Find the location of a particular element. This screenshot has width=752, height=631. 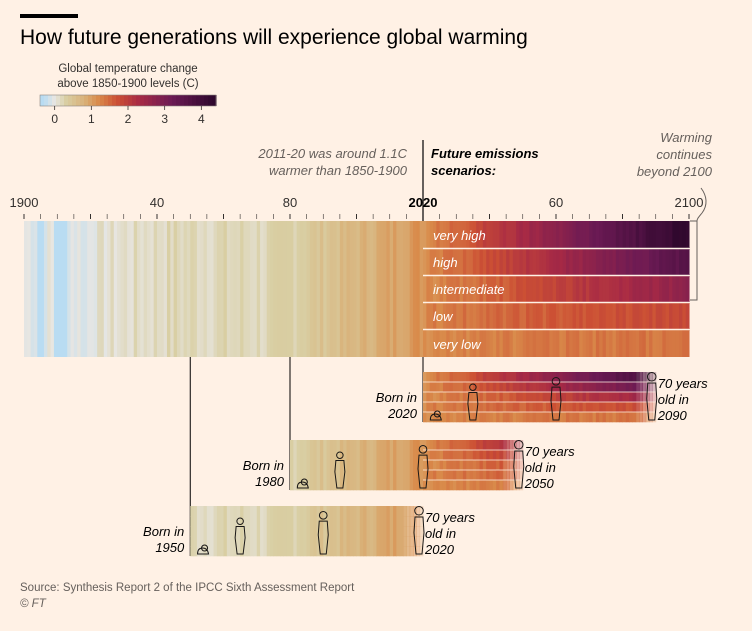

elder-figure-icon is located at coordinates (519, 464).